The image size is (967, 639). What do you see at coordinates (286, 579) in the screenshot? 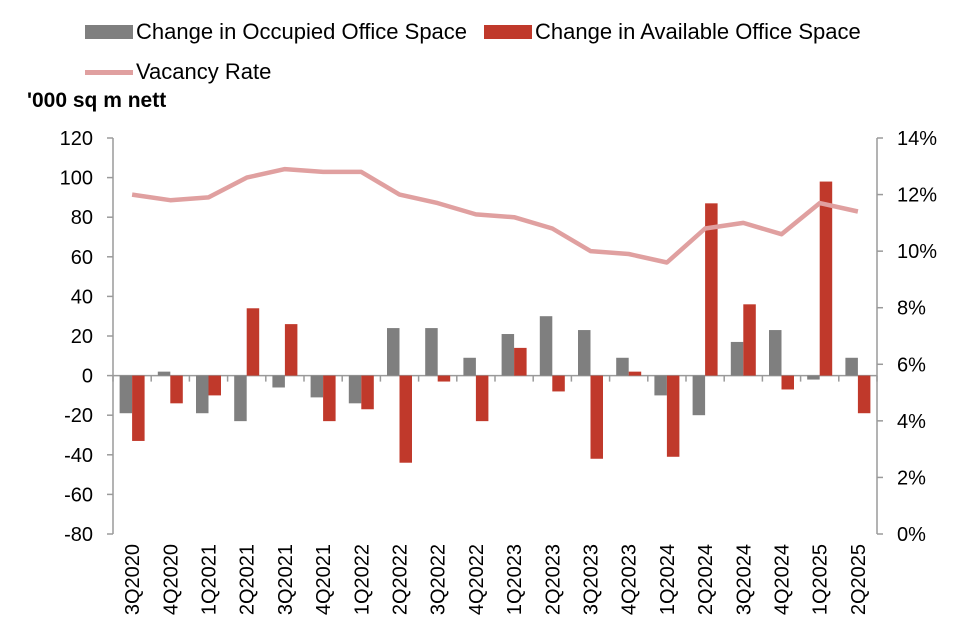
I see `x-tick-label: 3Q2021` at bounding box center [286, 579].